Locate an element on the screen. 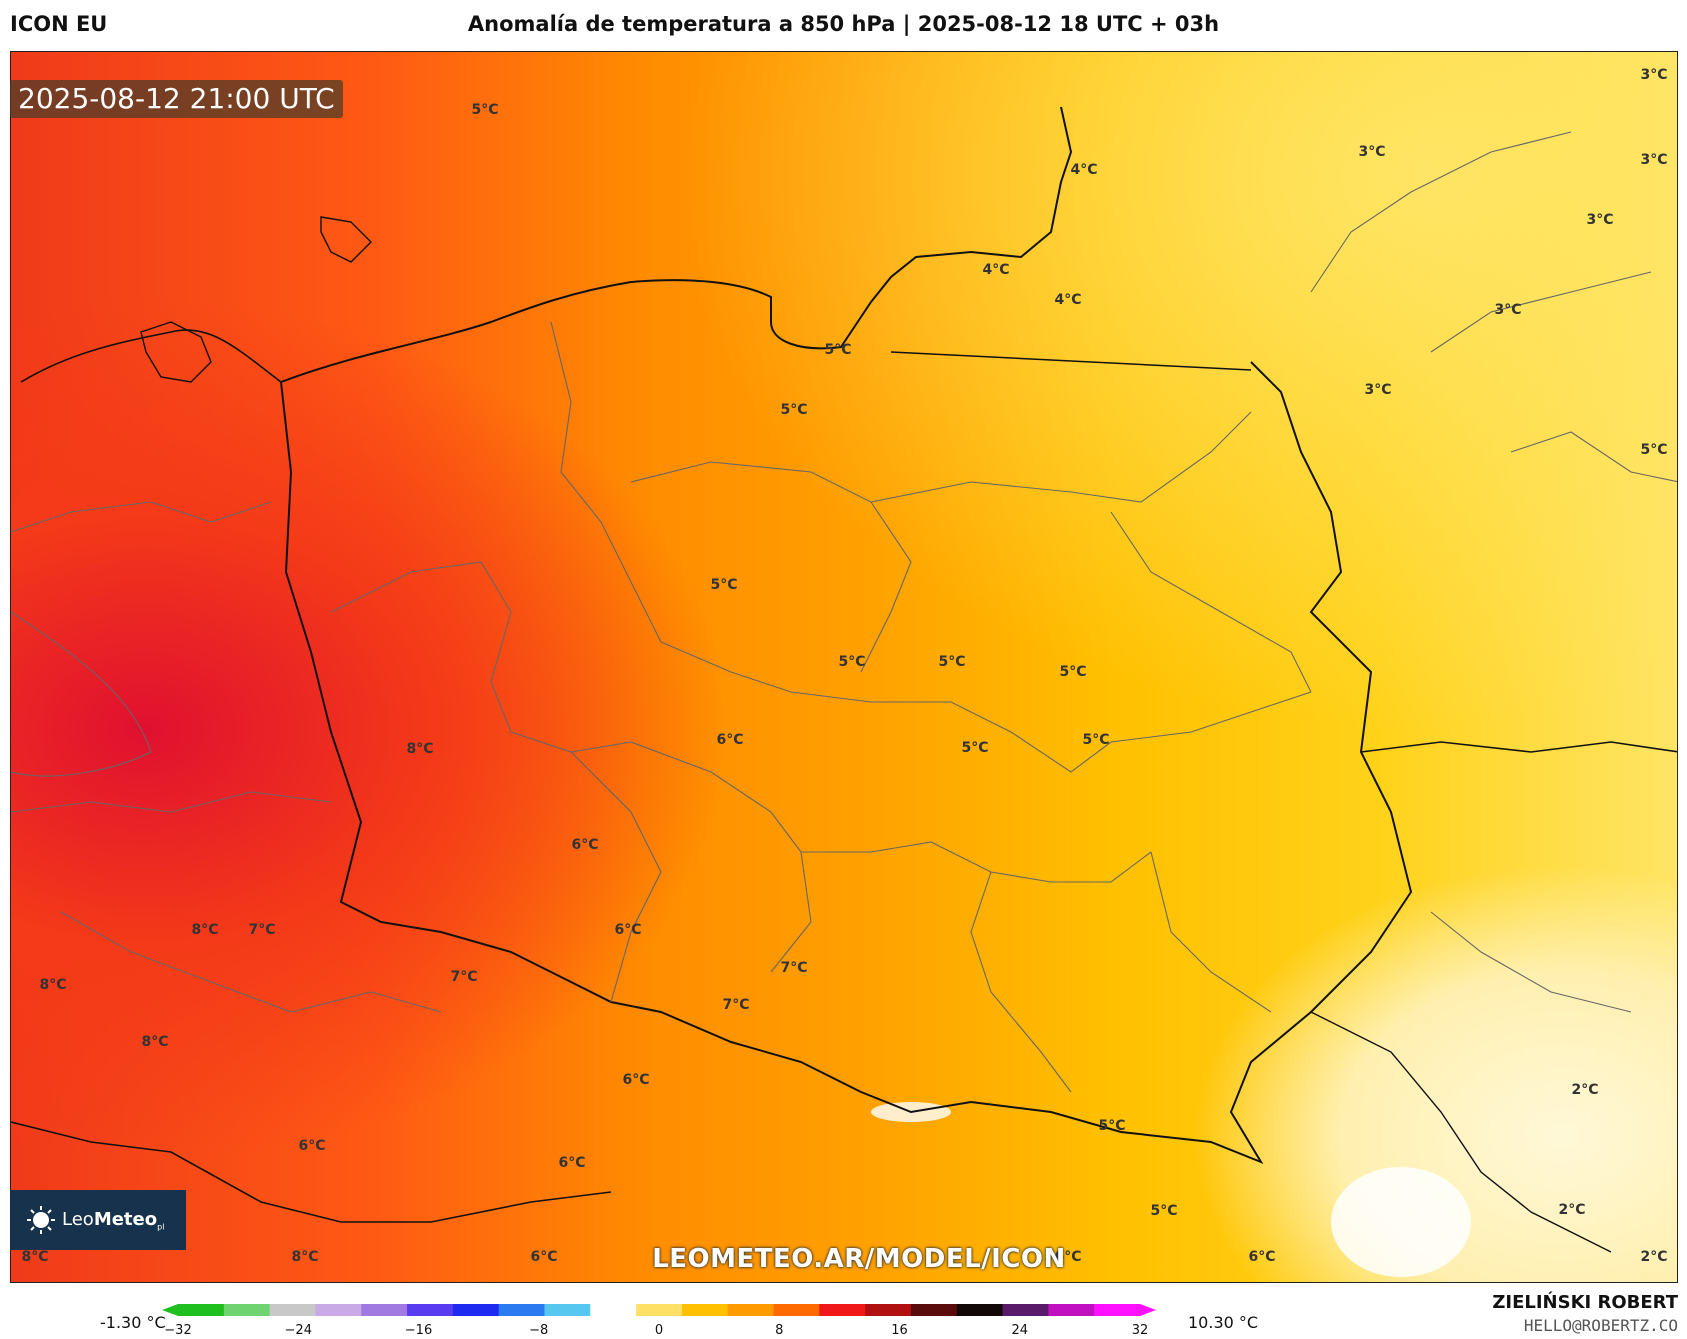  colorbar-tick-label: −24 is located at coordinates (298, 1330).